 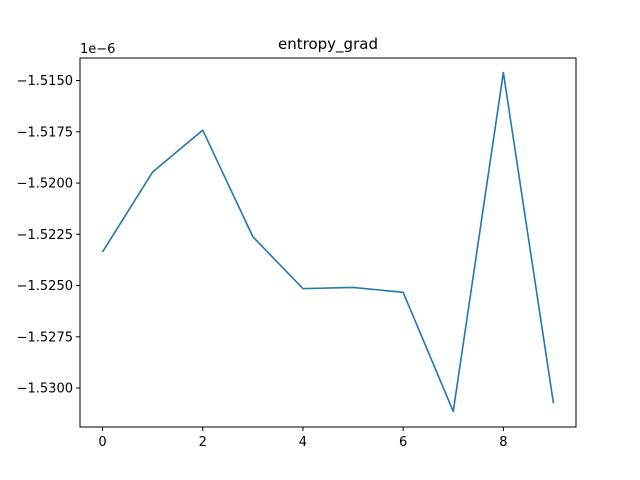 I want to click on y-tick-label-4: −1.5250, so click(x=45, y=286).